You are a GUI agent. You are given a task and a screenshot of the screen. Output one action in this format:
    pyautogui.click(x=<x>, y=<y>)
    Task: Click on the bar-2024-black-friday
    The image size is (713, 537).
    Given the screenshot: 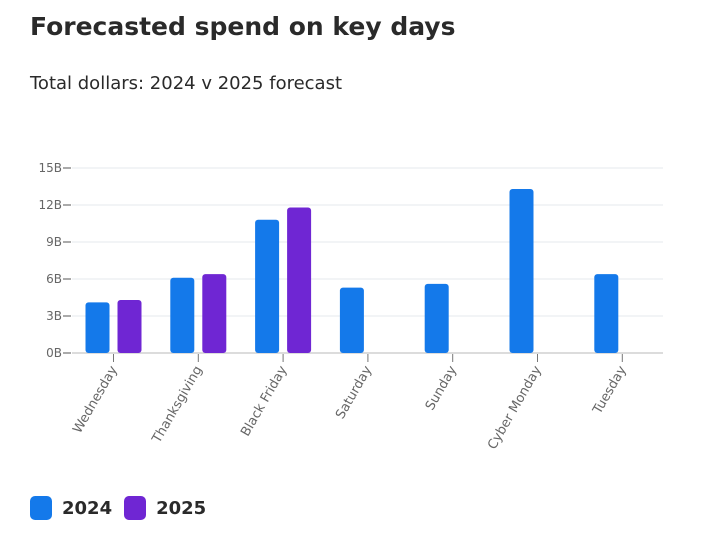 What is the action you would take?
    pyautogui.click(x=267, y=286)
    